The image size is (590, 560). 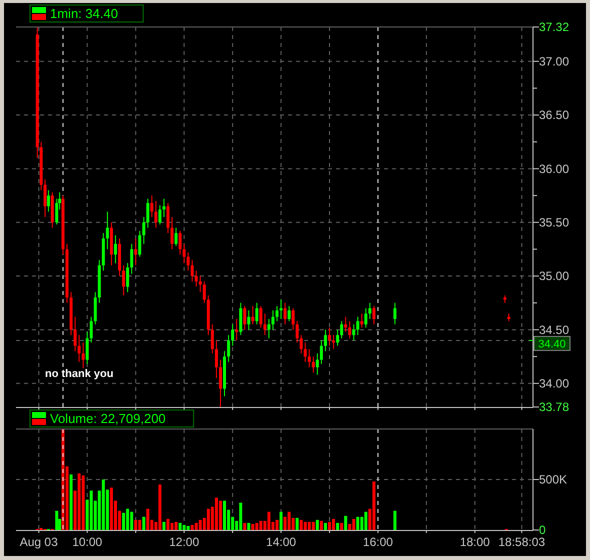 What do you see at coordinates (542, 530) in the screenshot?
I see `y-tick-label: 0` at bounding box center [542, 530].